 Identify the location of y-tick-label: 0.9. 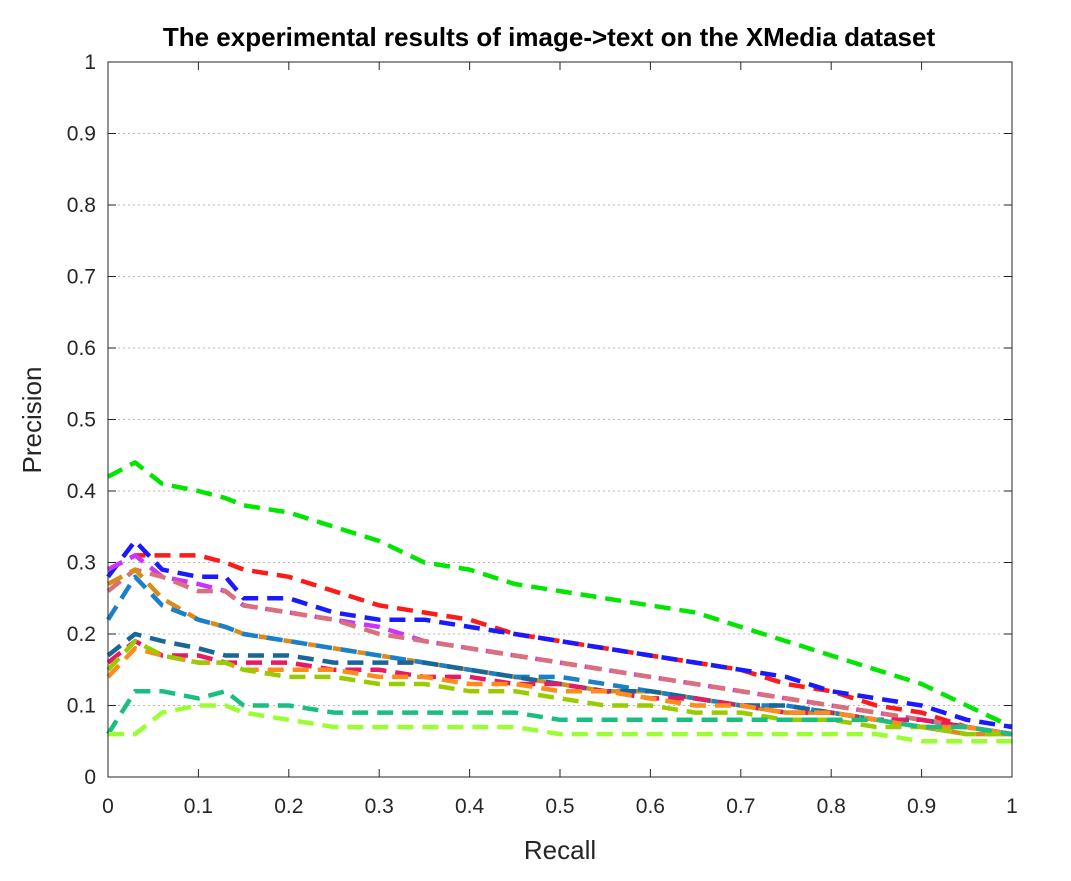
(81, 134).